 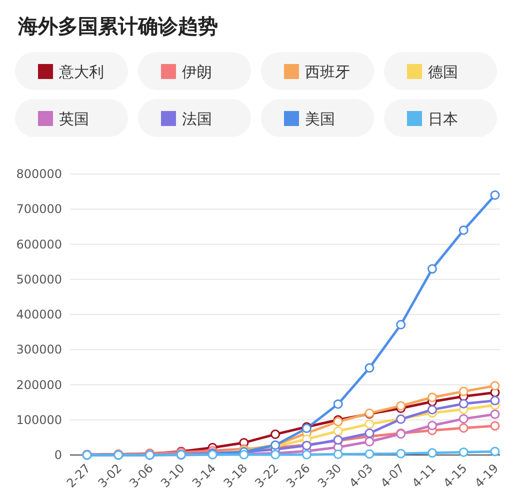 I want to click on legend-label: 伊朗, so click(x=197, y=72).